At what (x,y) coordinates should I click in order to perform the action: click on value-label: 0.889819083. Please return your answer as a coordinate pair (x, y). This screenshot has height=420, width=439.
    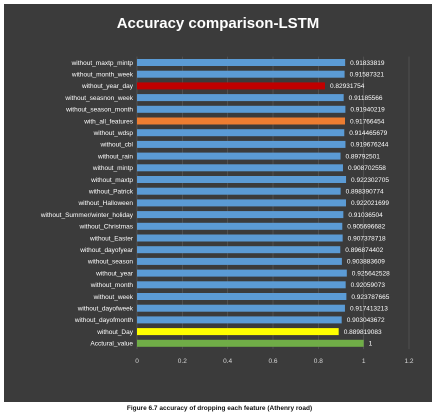
    Looking at the image, I should click on (363, 332).